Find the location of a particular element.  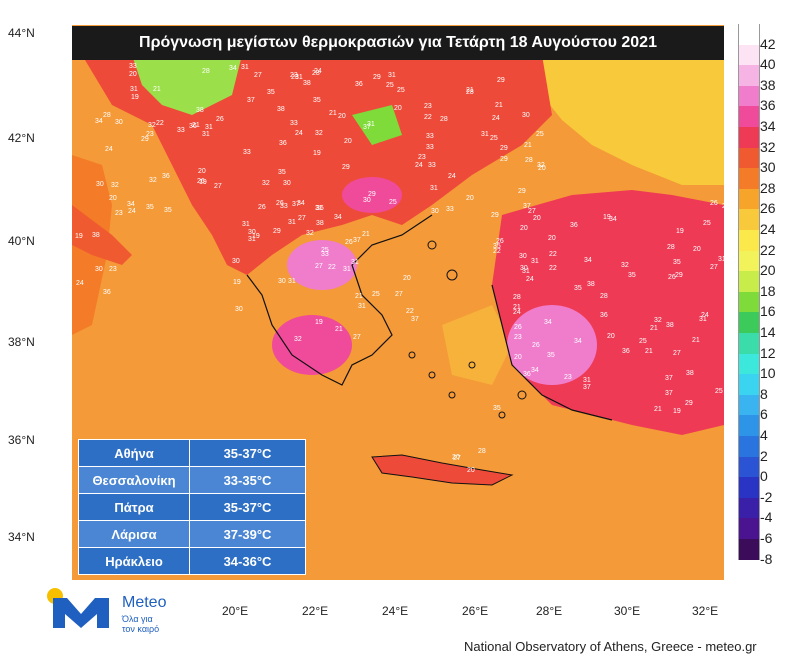

lat-label-38: 38°N is located at coordinates (21, 342).